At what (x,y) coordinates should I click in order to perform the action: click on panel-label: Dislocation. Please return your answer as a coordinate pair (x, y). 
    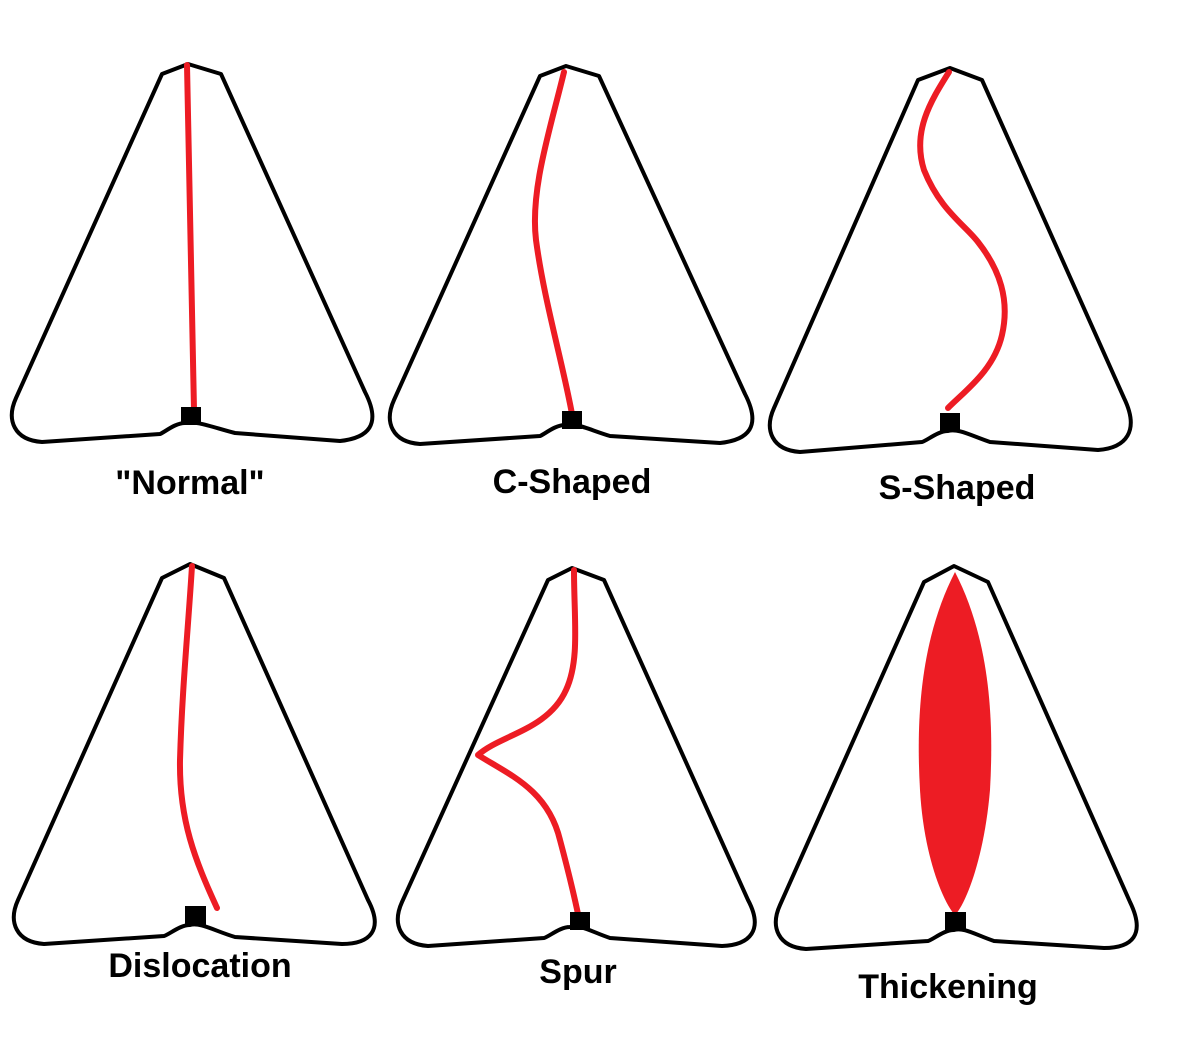
    Looking at the image, I should click on (199, 966).